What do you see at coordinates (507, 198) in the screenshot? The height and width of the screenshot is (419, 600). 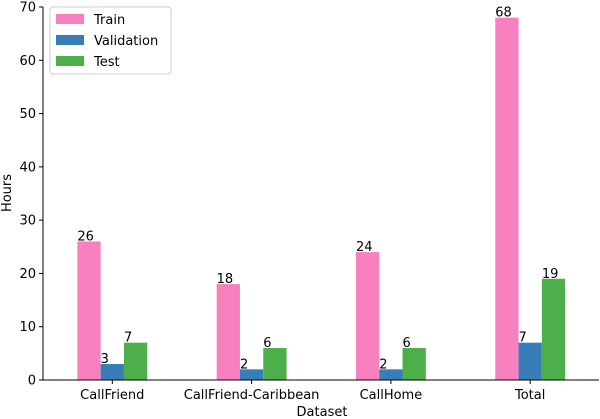 I see `bar-train-total` at bounding box center [507, 198].